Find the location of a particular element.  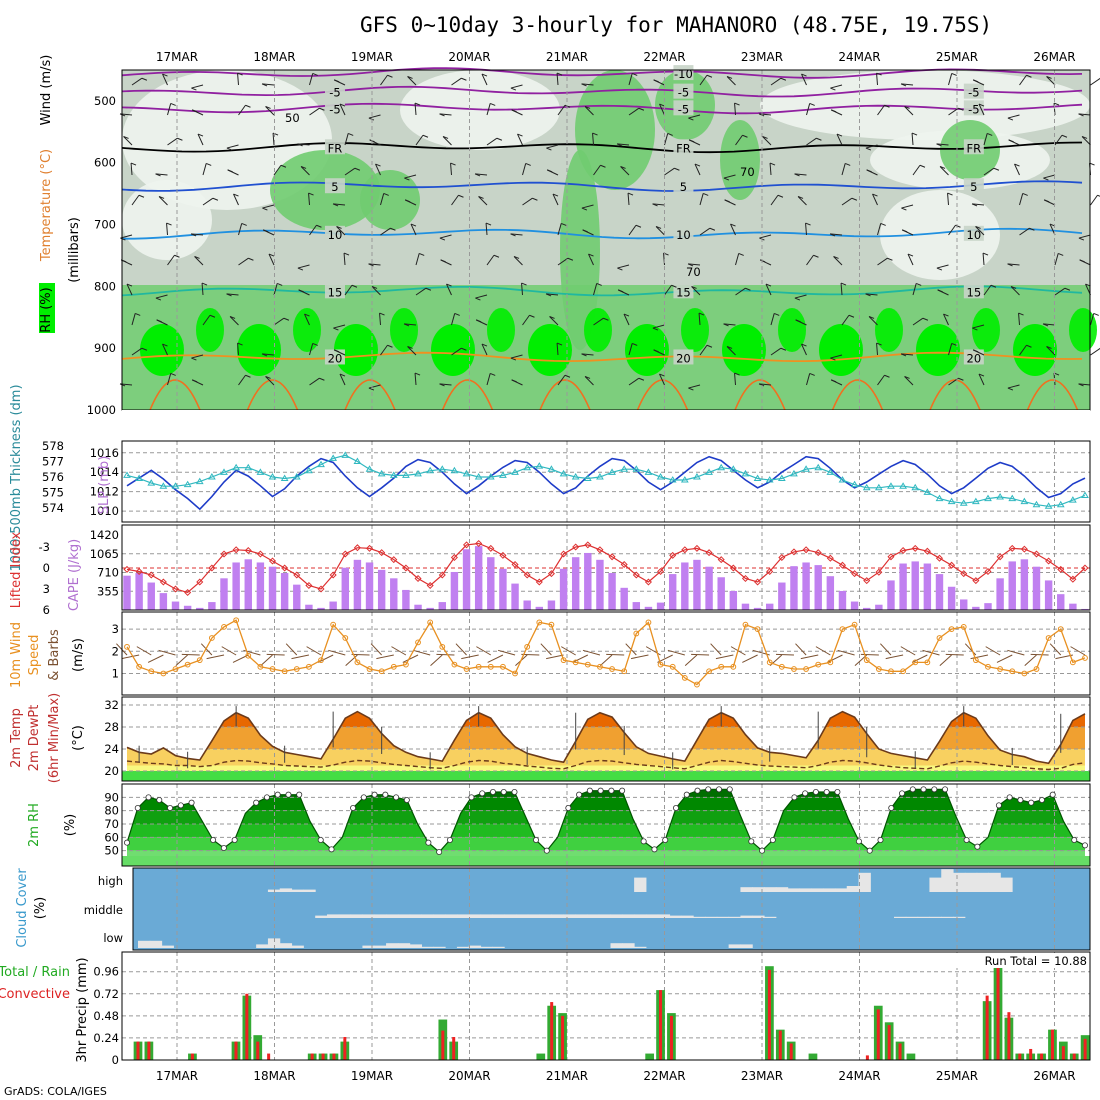

date-label: 24MAR is located at coordinates (859, 57).